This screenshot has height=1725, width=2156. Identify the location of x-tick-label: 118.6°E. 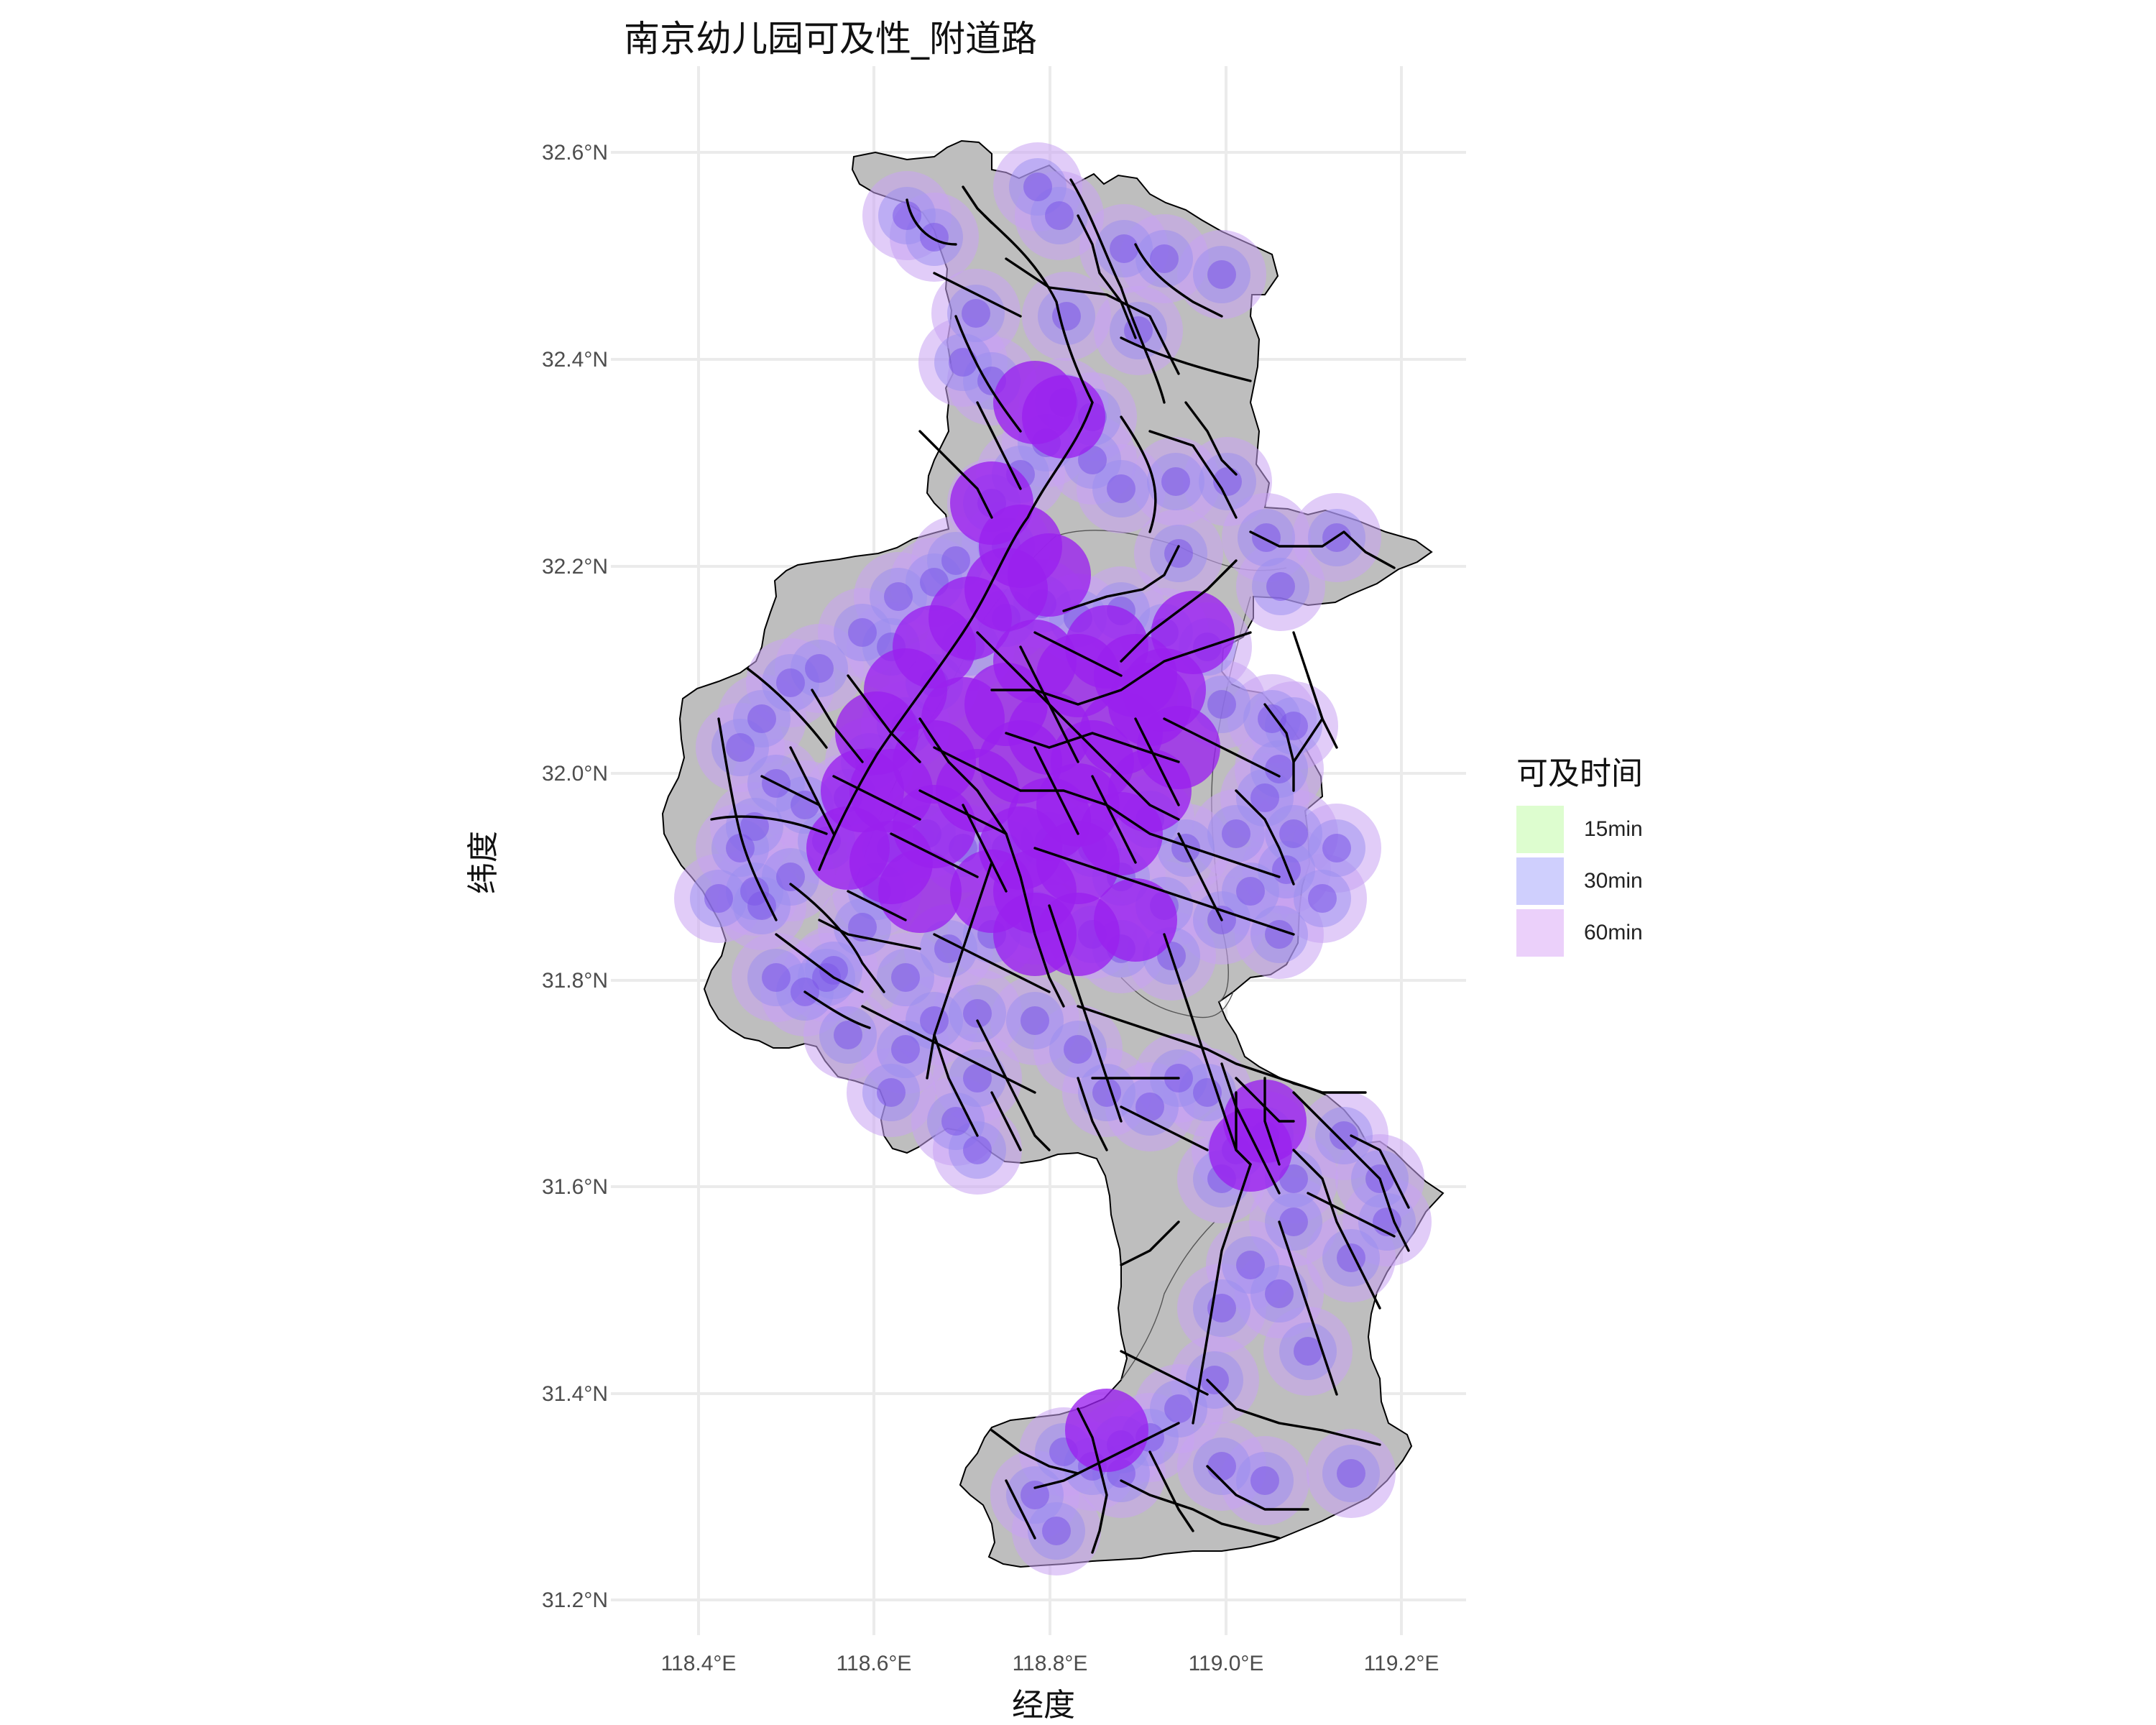
(874, 1663).